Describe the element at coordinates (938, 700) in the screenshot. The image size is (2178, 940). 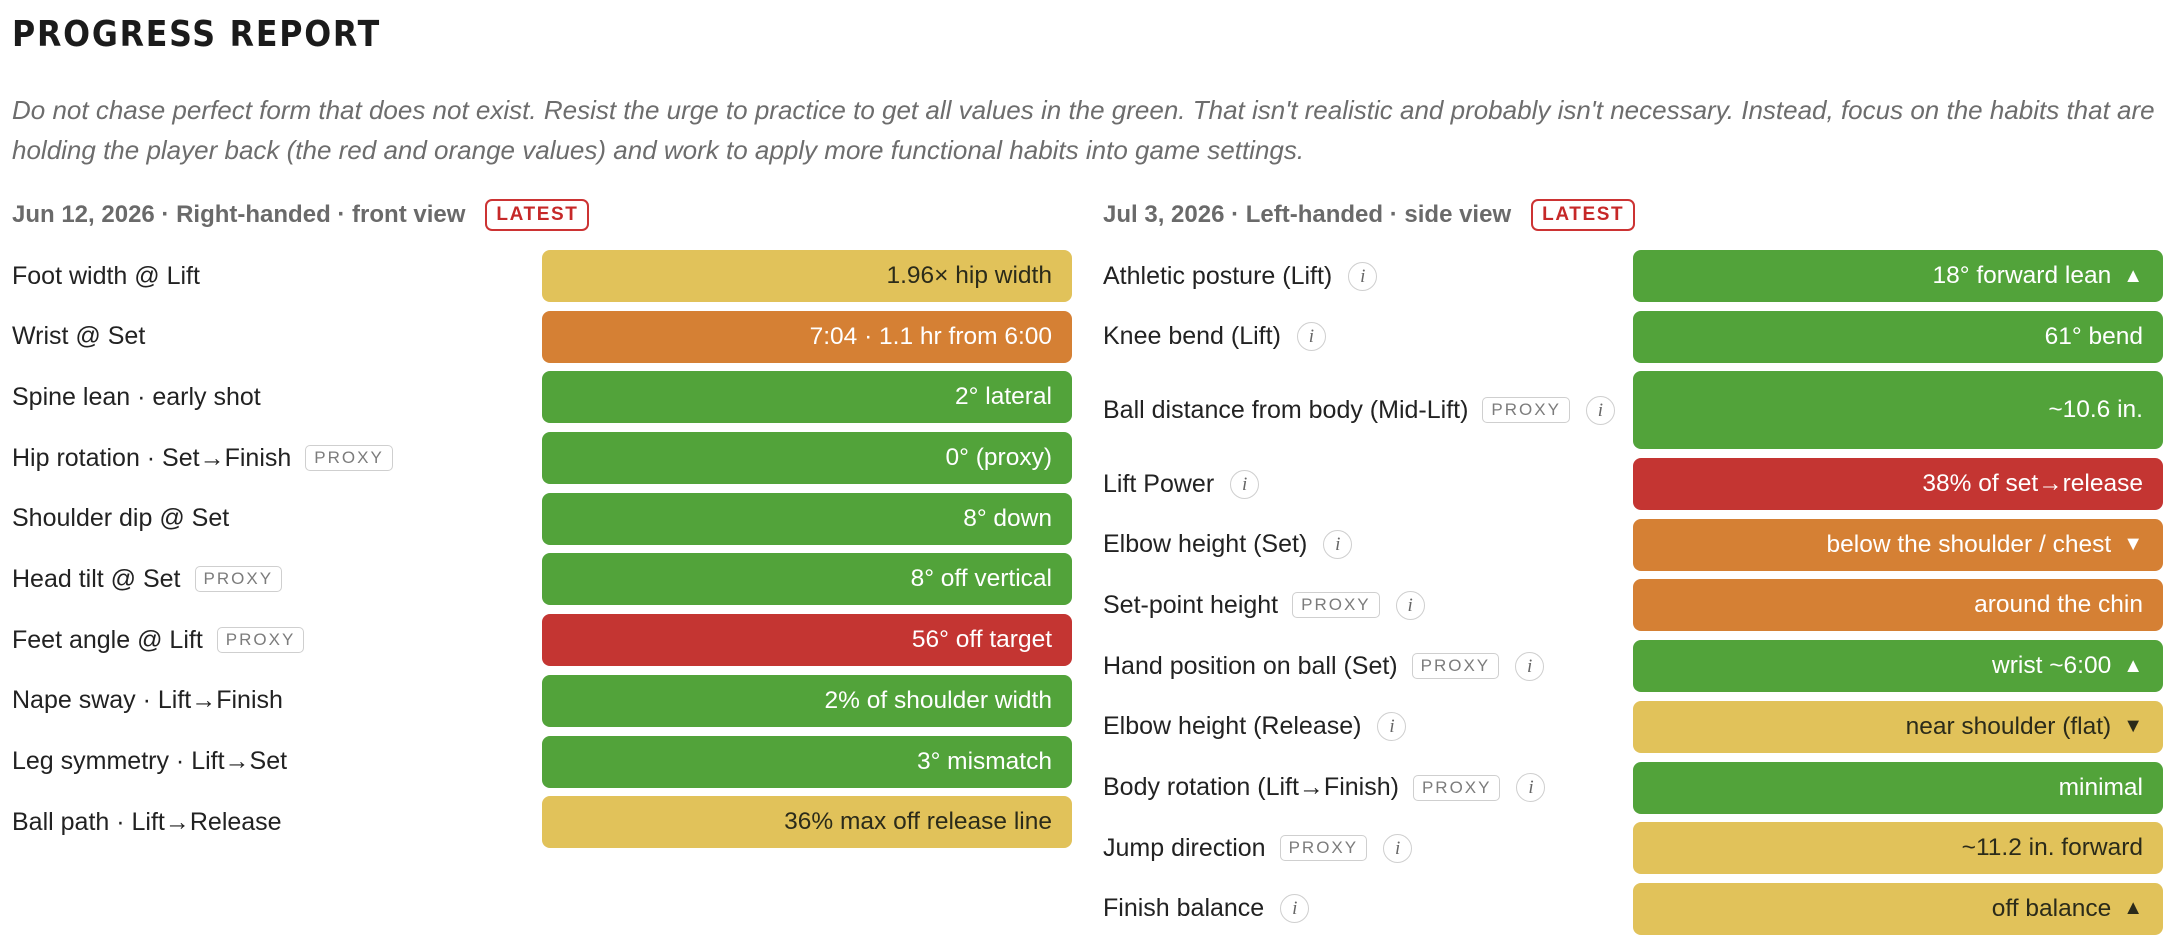
I see `metric-value: 2% of shoulder width` at that location.